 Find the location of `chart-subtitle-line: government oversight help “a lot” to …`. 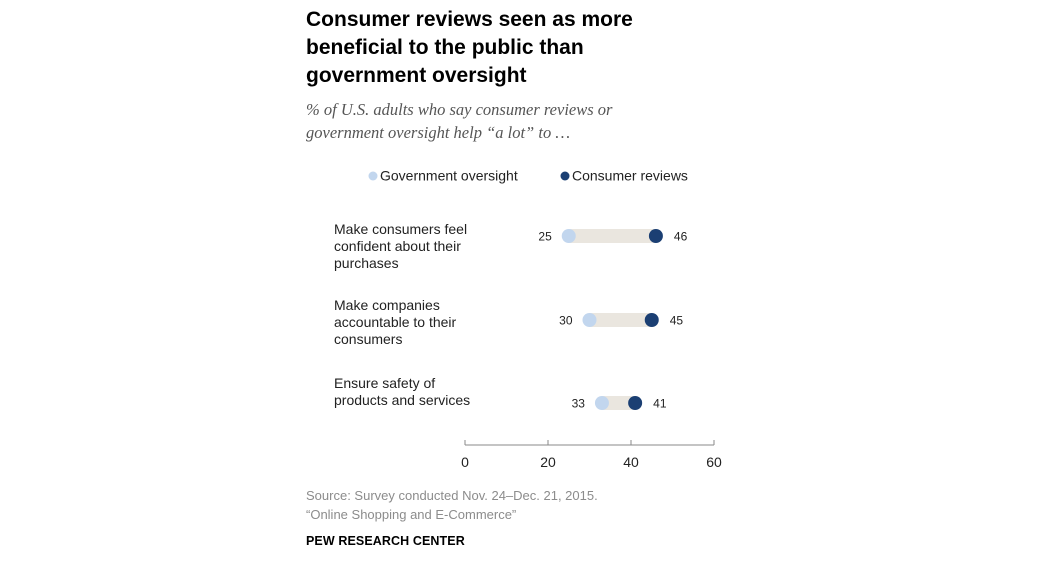

chart-subtitle-line: government oversight help “a lot” to … is located at coordinates (438, 132).